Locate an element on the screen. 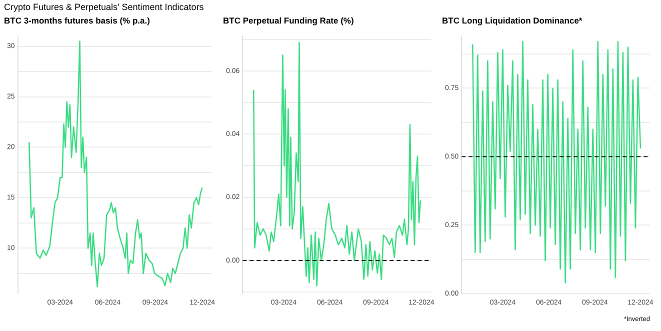 The width and height of the screenshot is (661, 331). chart-title: BTC Long Liquidation Dominance* is located at coordinates (512, 20).